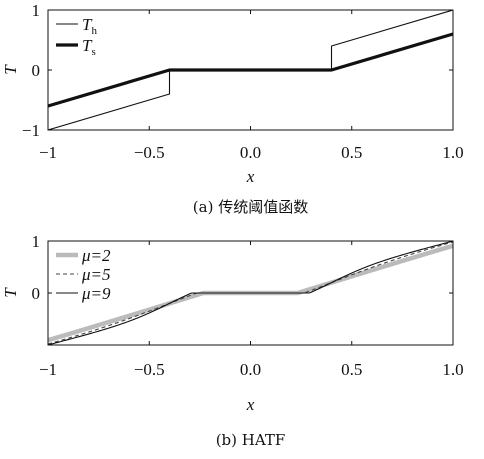 This screenshot has width=484, height=459. Describe the element at coordinates (250, 207) in the screenshot. I see `chart-caption: (a) 传统阈值函数` at that location.